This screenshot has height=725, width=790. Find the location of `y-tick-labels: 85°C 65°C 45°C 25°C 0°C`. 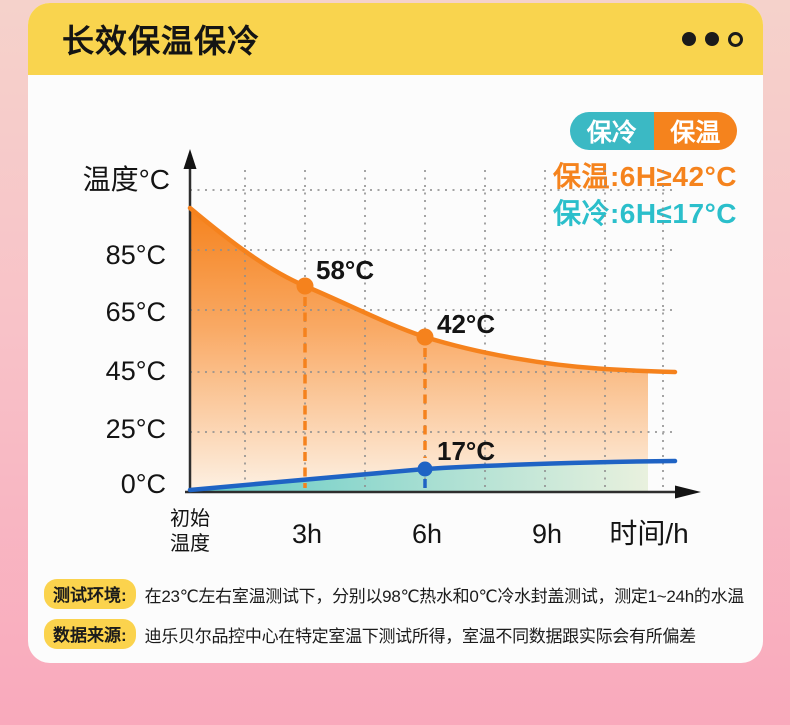

y-tick-labels: 85°C 65°C 45°C 25°C 0°C is located at coordinates (136, 369).